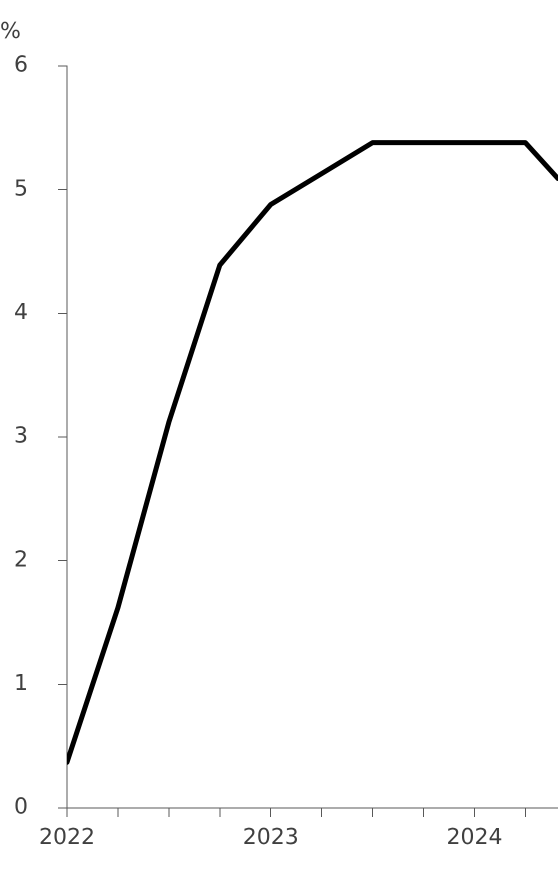 The width and height of the screenshot is (558, 879). I want to click on x-tick-label: 2022, so click(67, 837).